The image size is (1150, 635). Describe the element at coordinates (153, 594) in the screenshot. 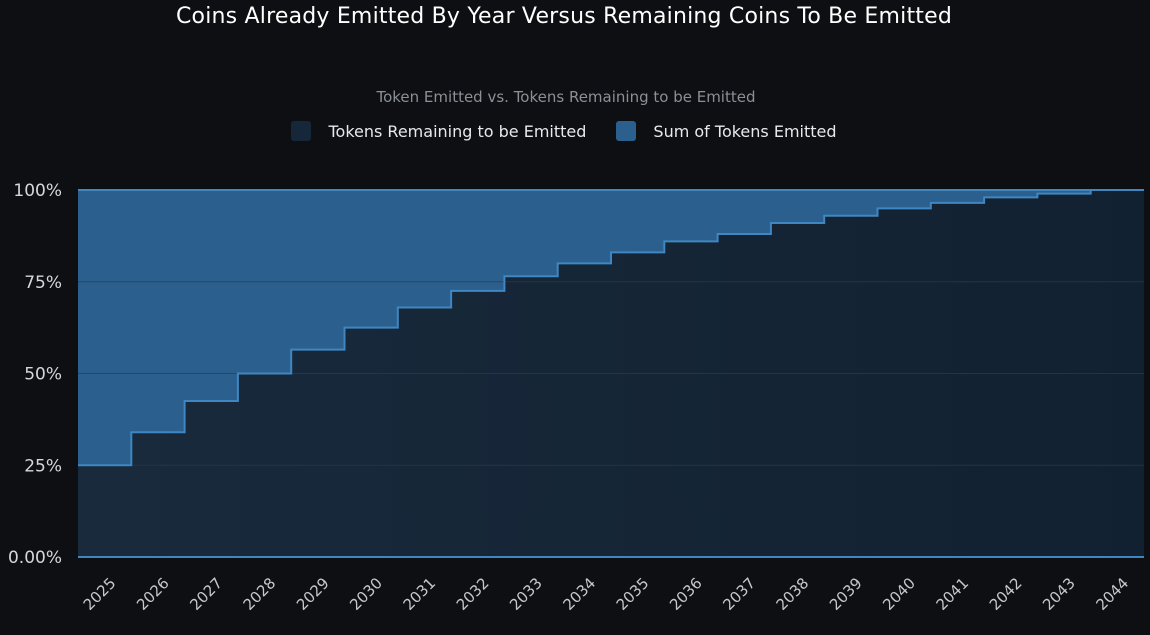

I see `x-tick-label-2026: 2026` at that location.